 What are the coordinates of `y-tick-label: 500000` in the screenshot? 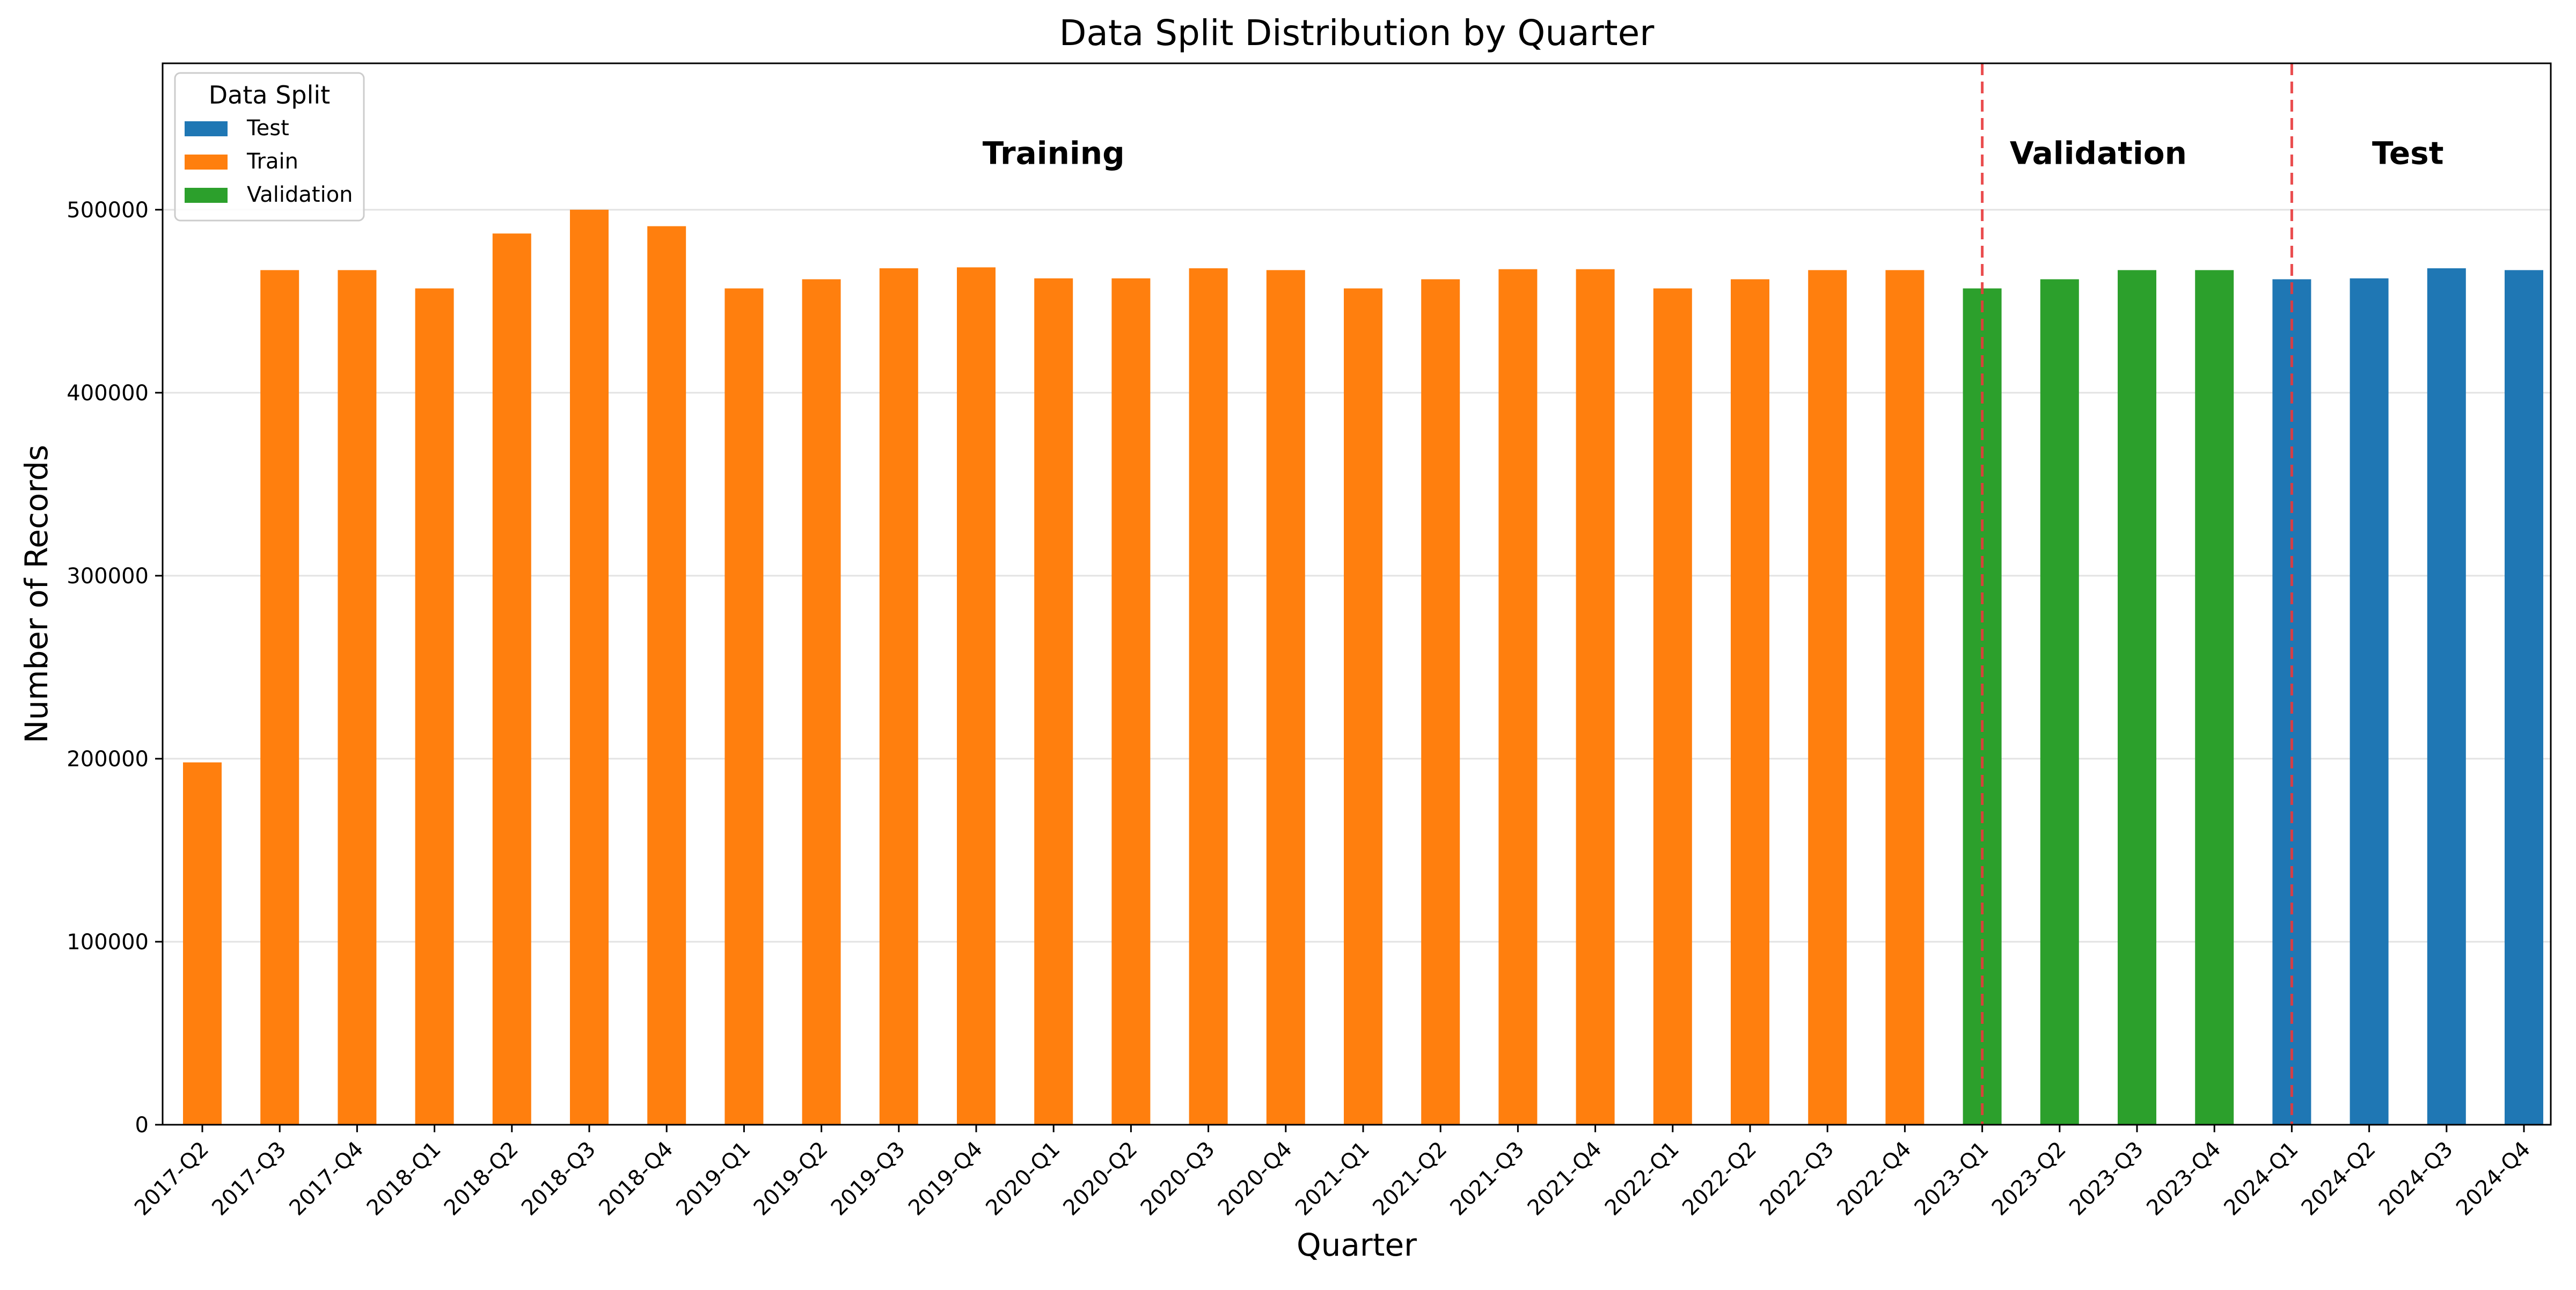 It's located at (108, 210).